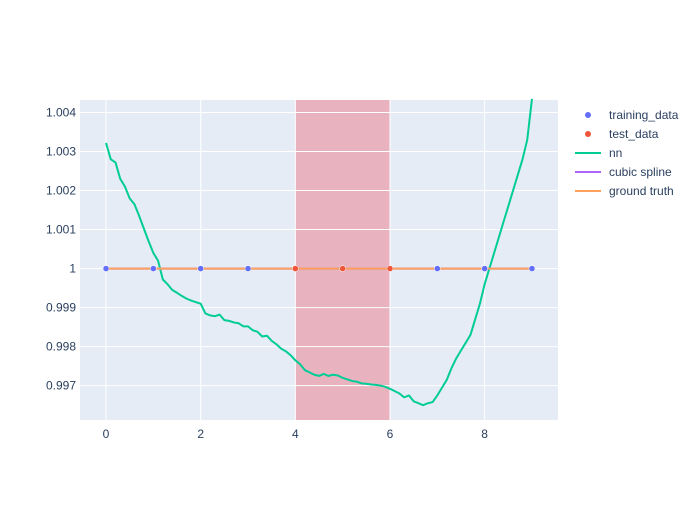  I want to click on legend-item-training-data: training_data, so click(632, 115).